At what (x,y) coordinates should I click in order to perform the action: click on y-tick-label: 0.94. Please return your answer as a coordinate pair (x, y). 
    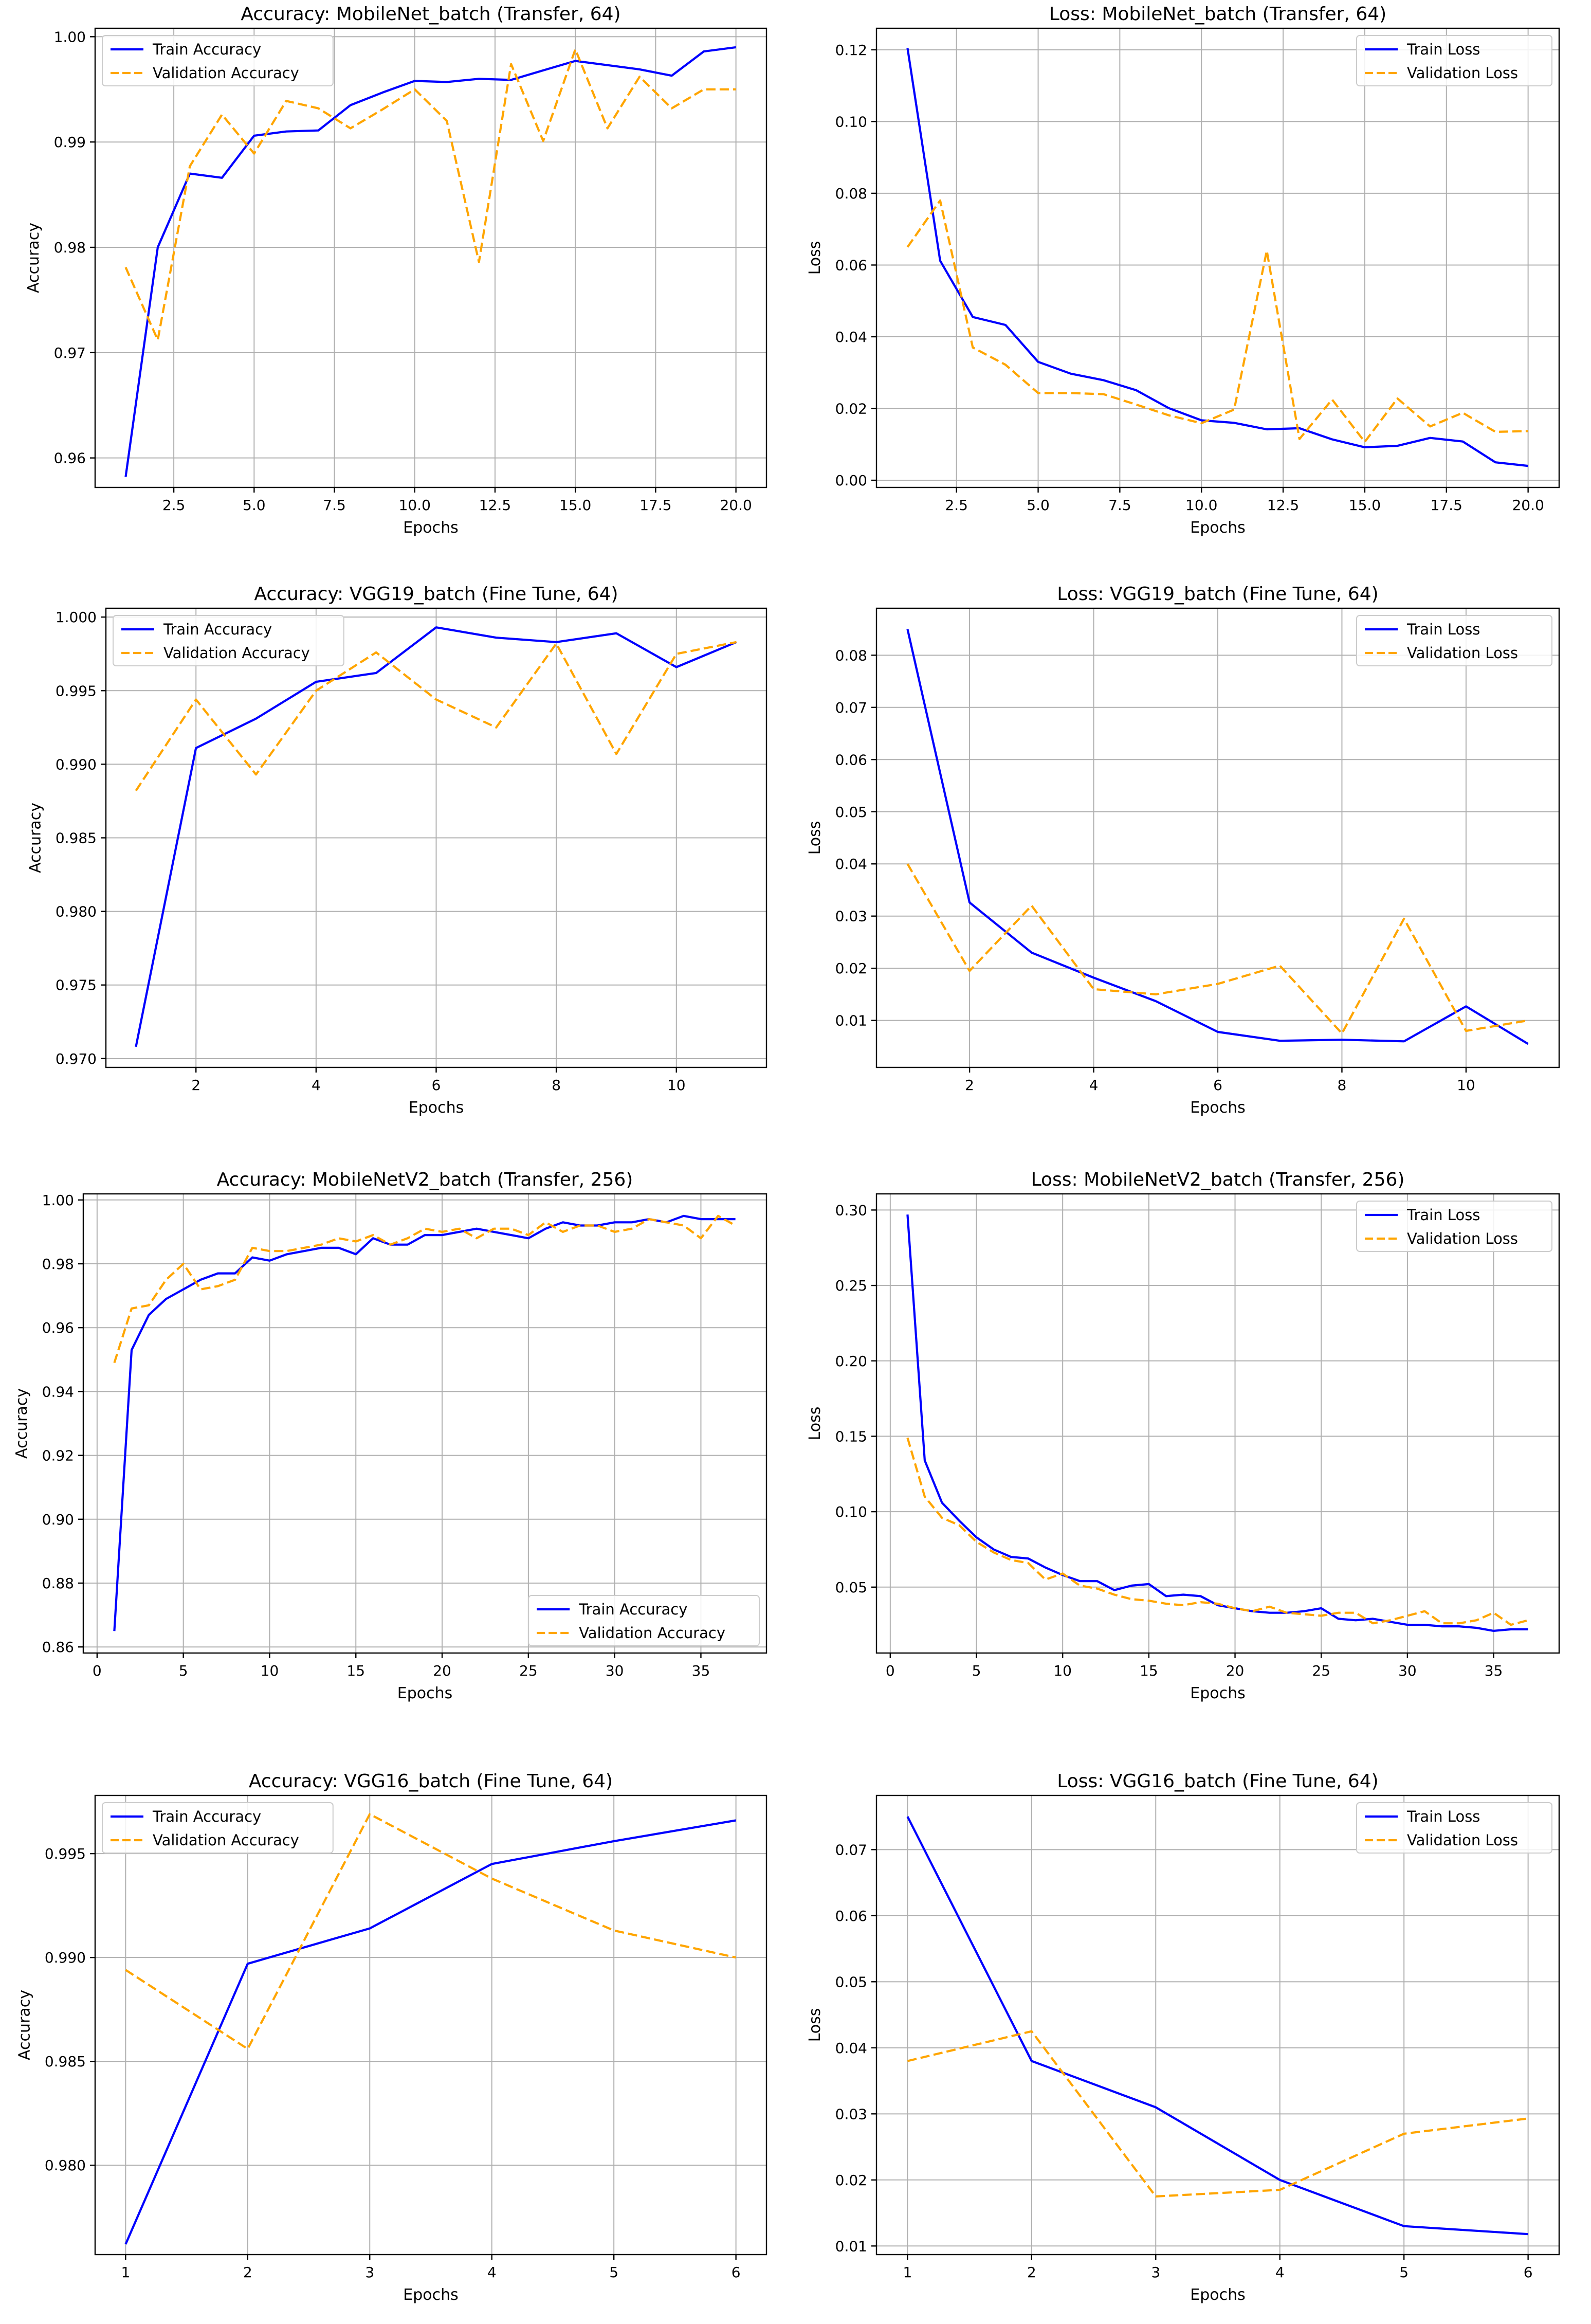
    Looking at the image, I should click on (58, 1391).